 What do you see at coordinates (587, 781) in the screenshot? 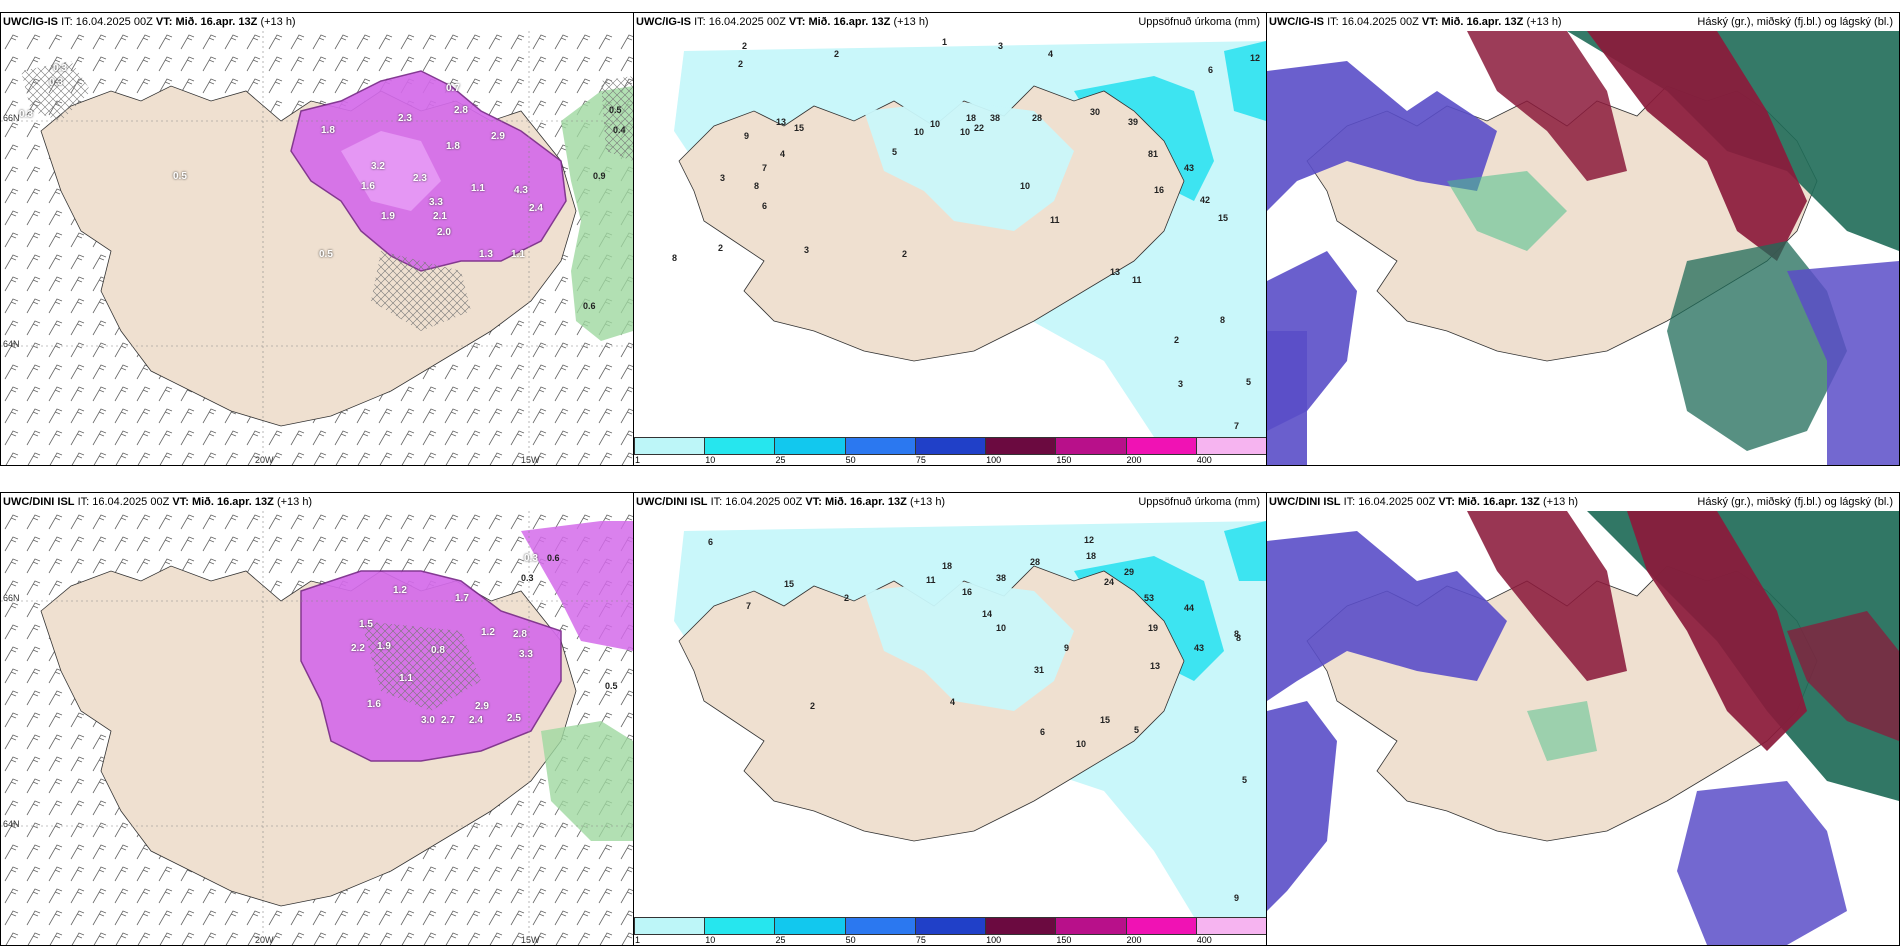
I see `rain-area` at bounding box center [587, 781].